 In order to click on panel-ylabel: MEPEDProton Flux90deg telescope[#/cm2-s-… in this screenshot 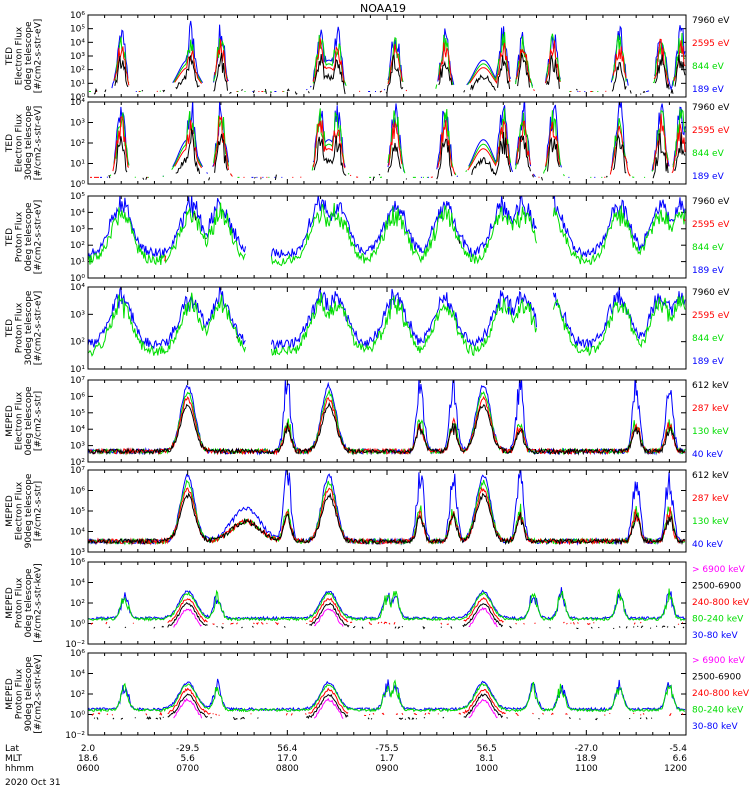, I will do `click(24, 693)`.